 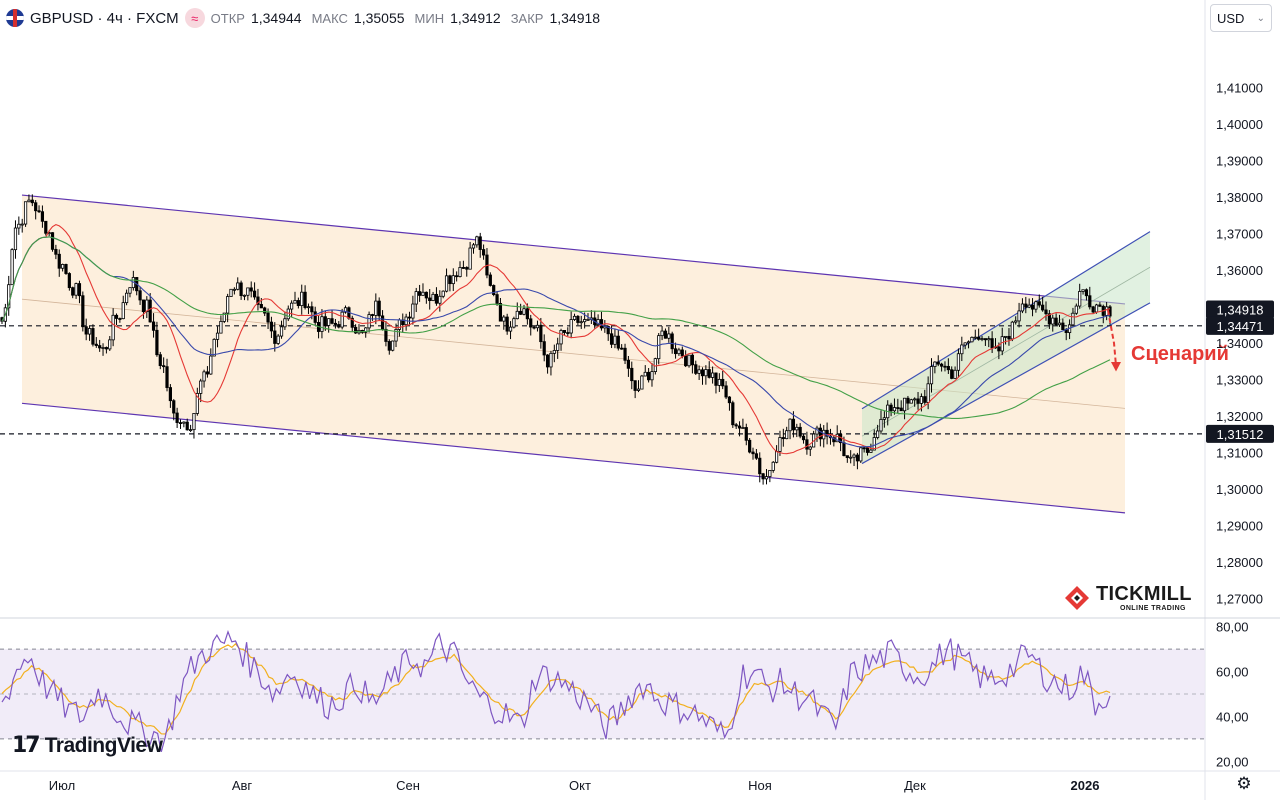 I want to click on rising-channel-fill, so click(x=1006, y=347).